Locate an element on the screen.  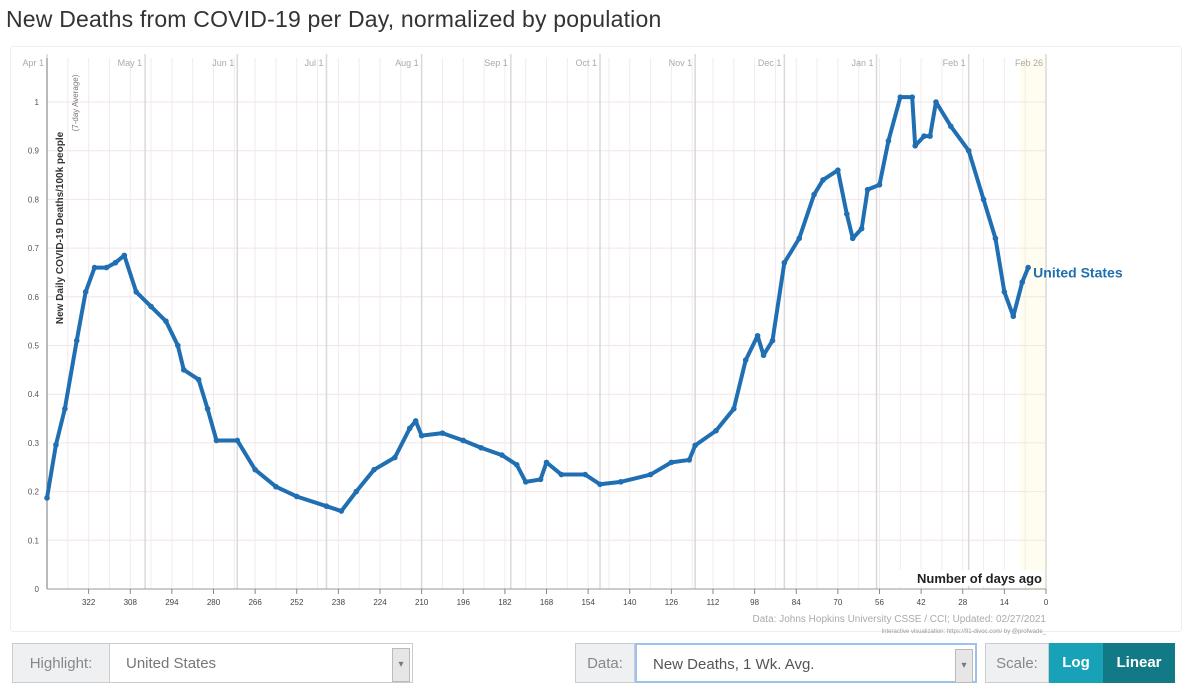
x-tick-label: 322 is located at coordinates (89, 602).